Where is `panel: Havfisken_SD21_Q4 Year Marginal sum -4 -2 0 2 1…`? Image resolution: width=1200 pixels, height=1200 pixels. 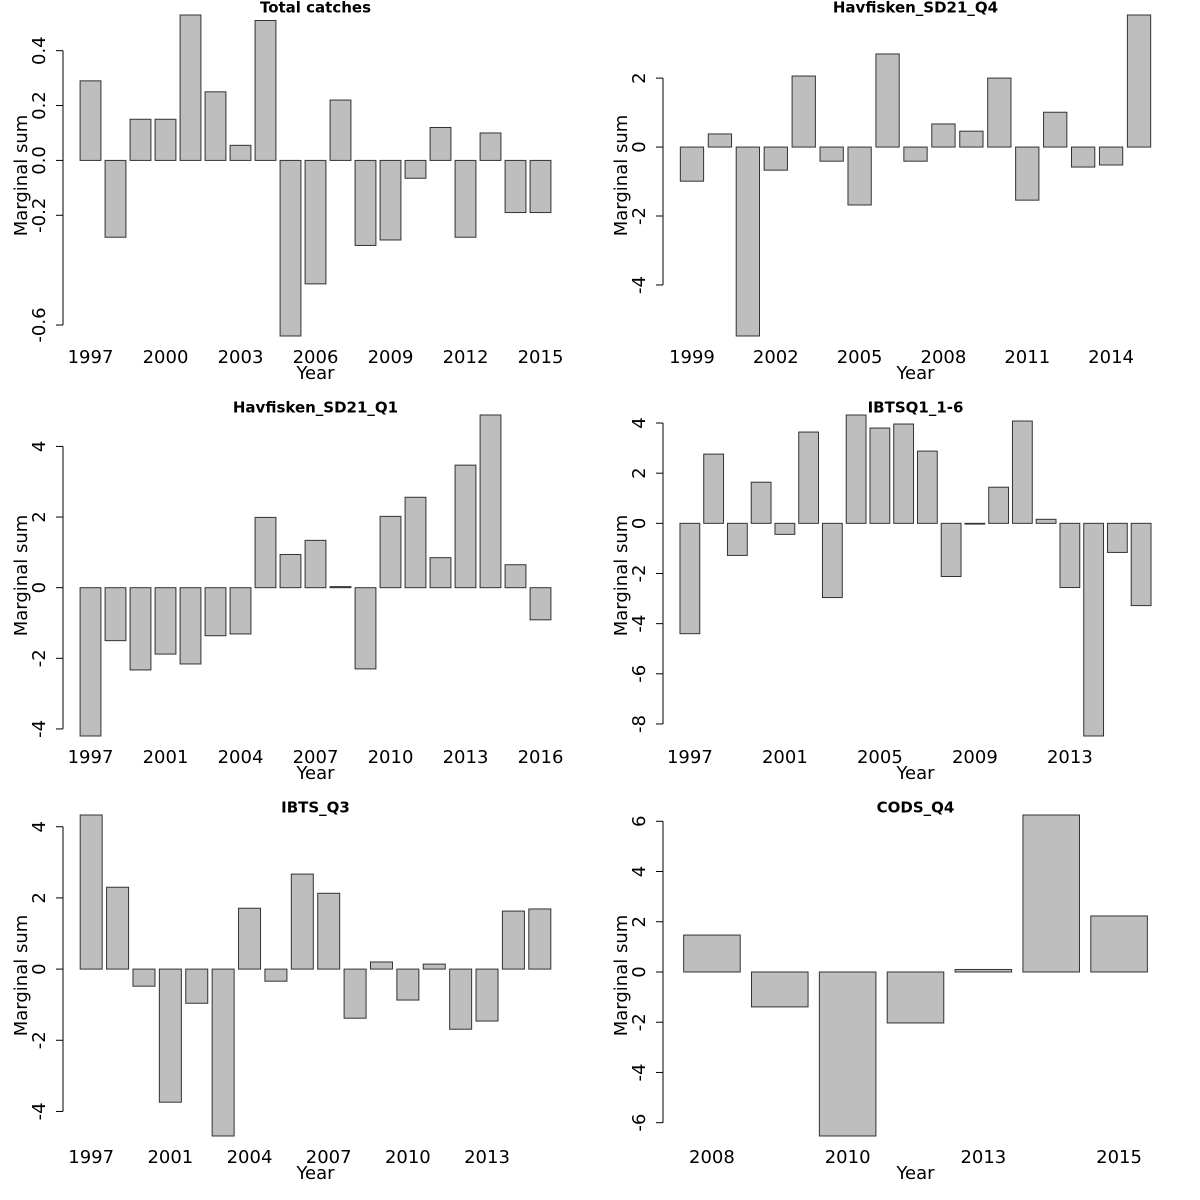
panel: Havfisken_SD21_Q4 Year Marginal sum -4 -2 0 2 1… is located at coordinates (881, 192).